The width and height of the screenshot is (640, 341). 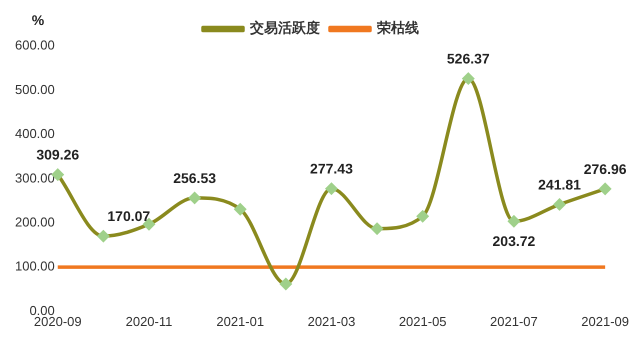 I want to click on data-label: 241.81, so click(x=560, y=184).